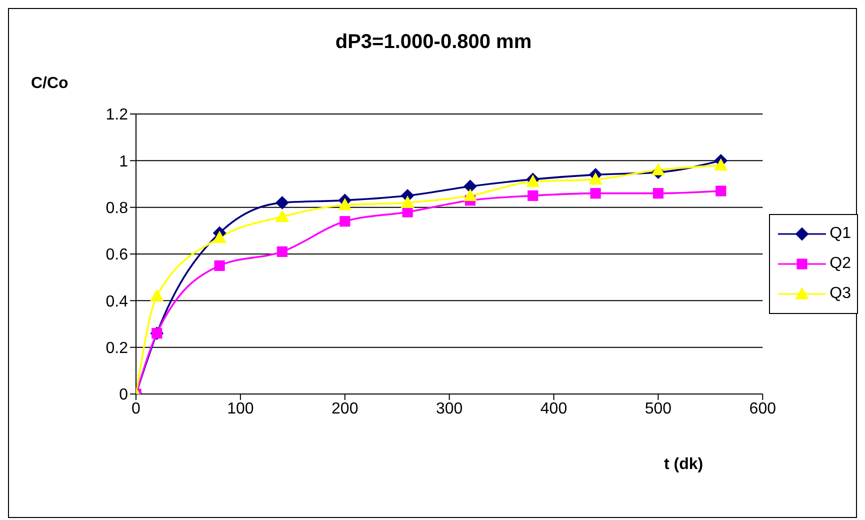 The width and height of the screenshot is (865, 520). I want to click on x-tick-label: 200, so click(345, 409).